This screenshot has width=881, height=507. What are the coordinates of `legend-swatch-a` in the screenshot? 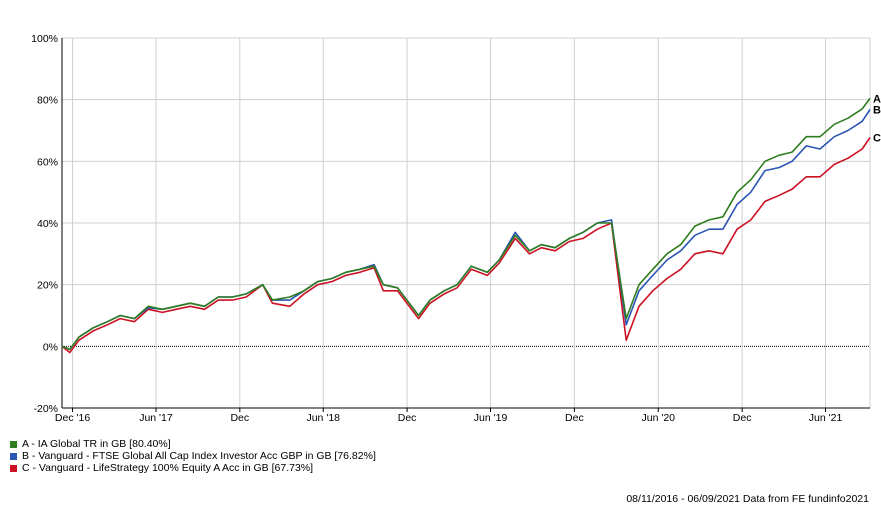 It's located at (13, 444).